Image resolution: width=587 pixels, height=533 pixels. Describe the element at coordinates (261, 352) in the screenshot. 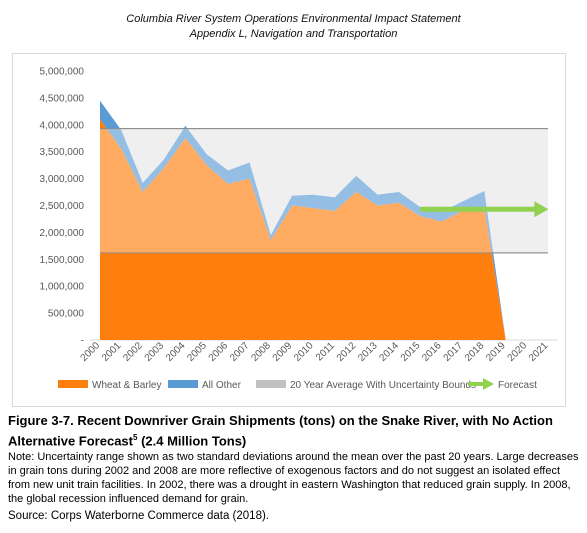

I see `x-tick-label: 2008` at that location.